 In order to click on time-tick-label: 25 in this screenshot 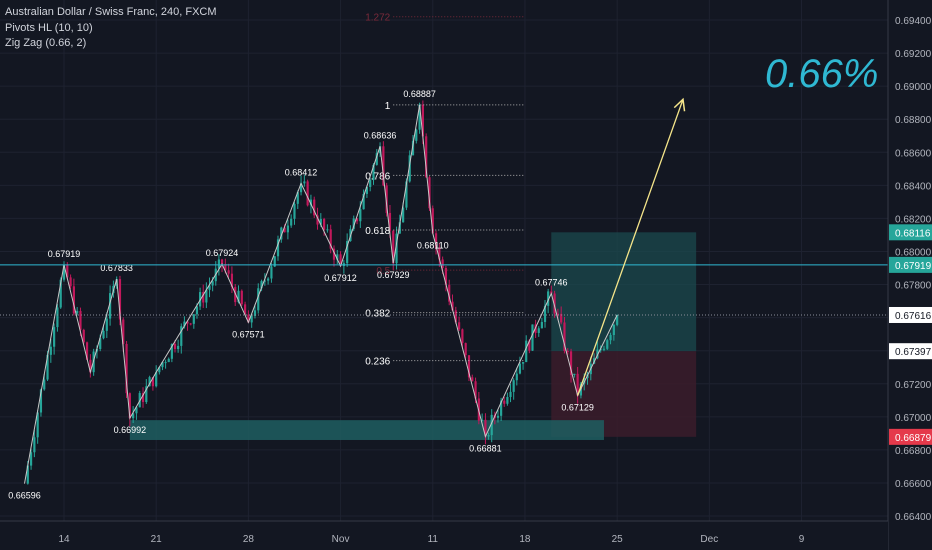, I will do `click(618, 539)`.